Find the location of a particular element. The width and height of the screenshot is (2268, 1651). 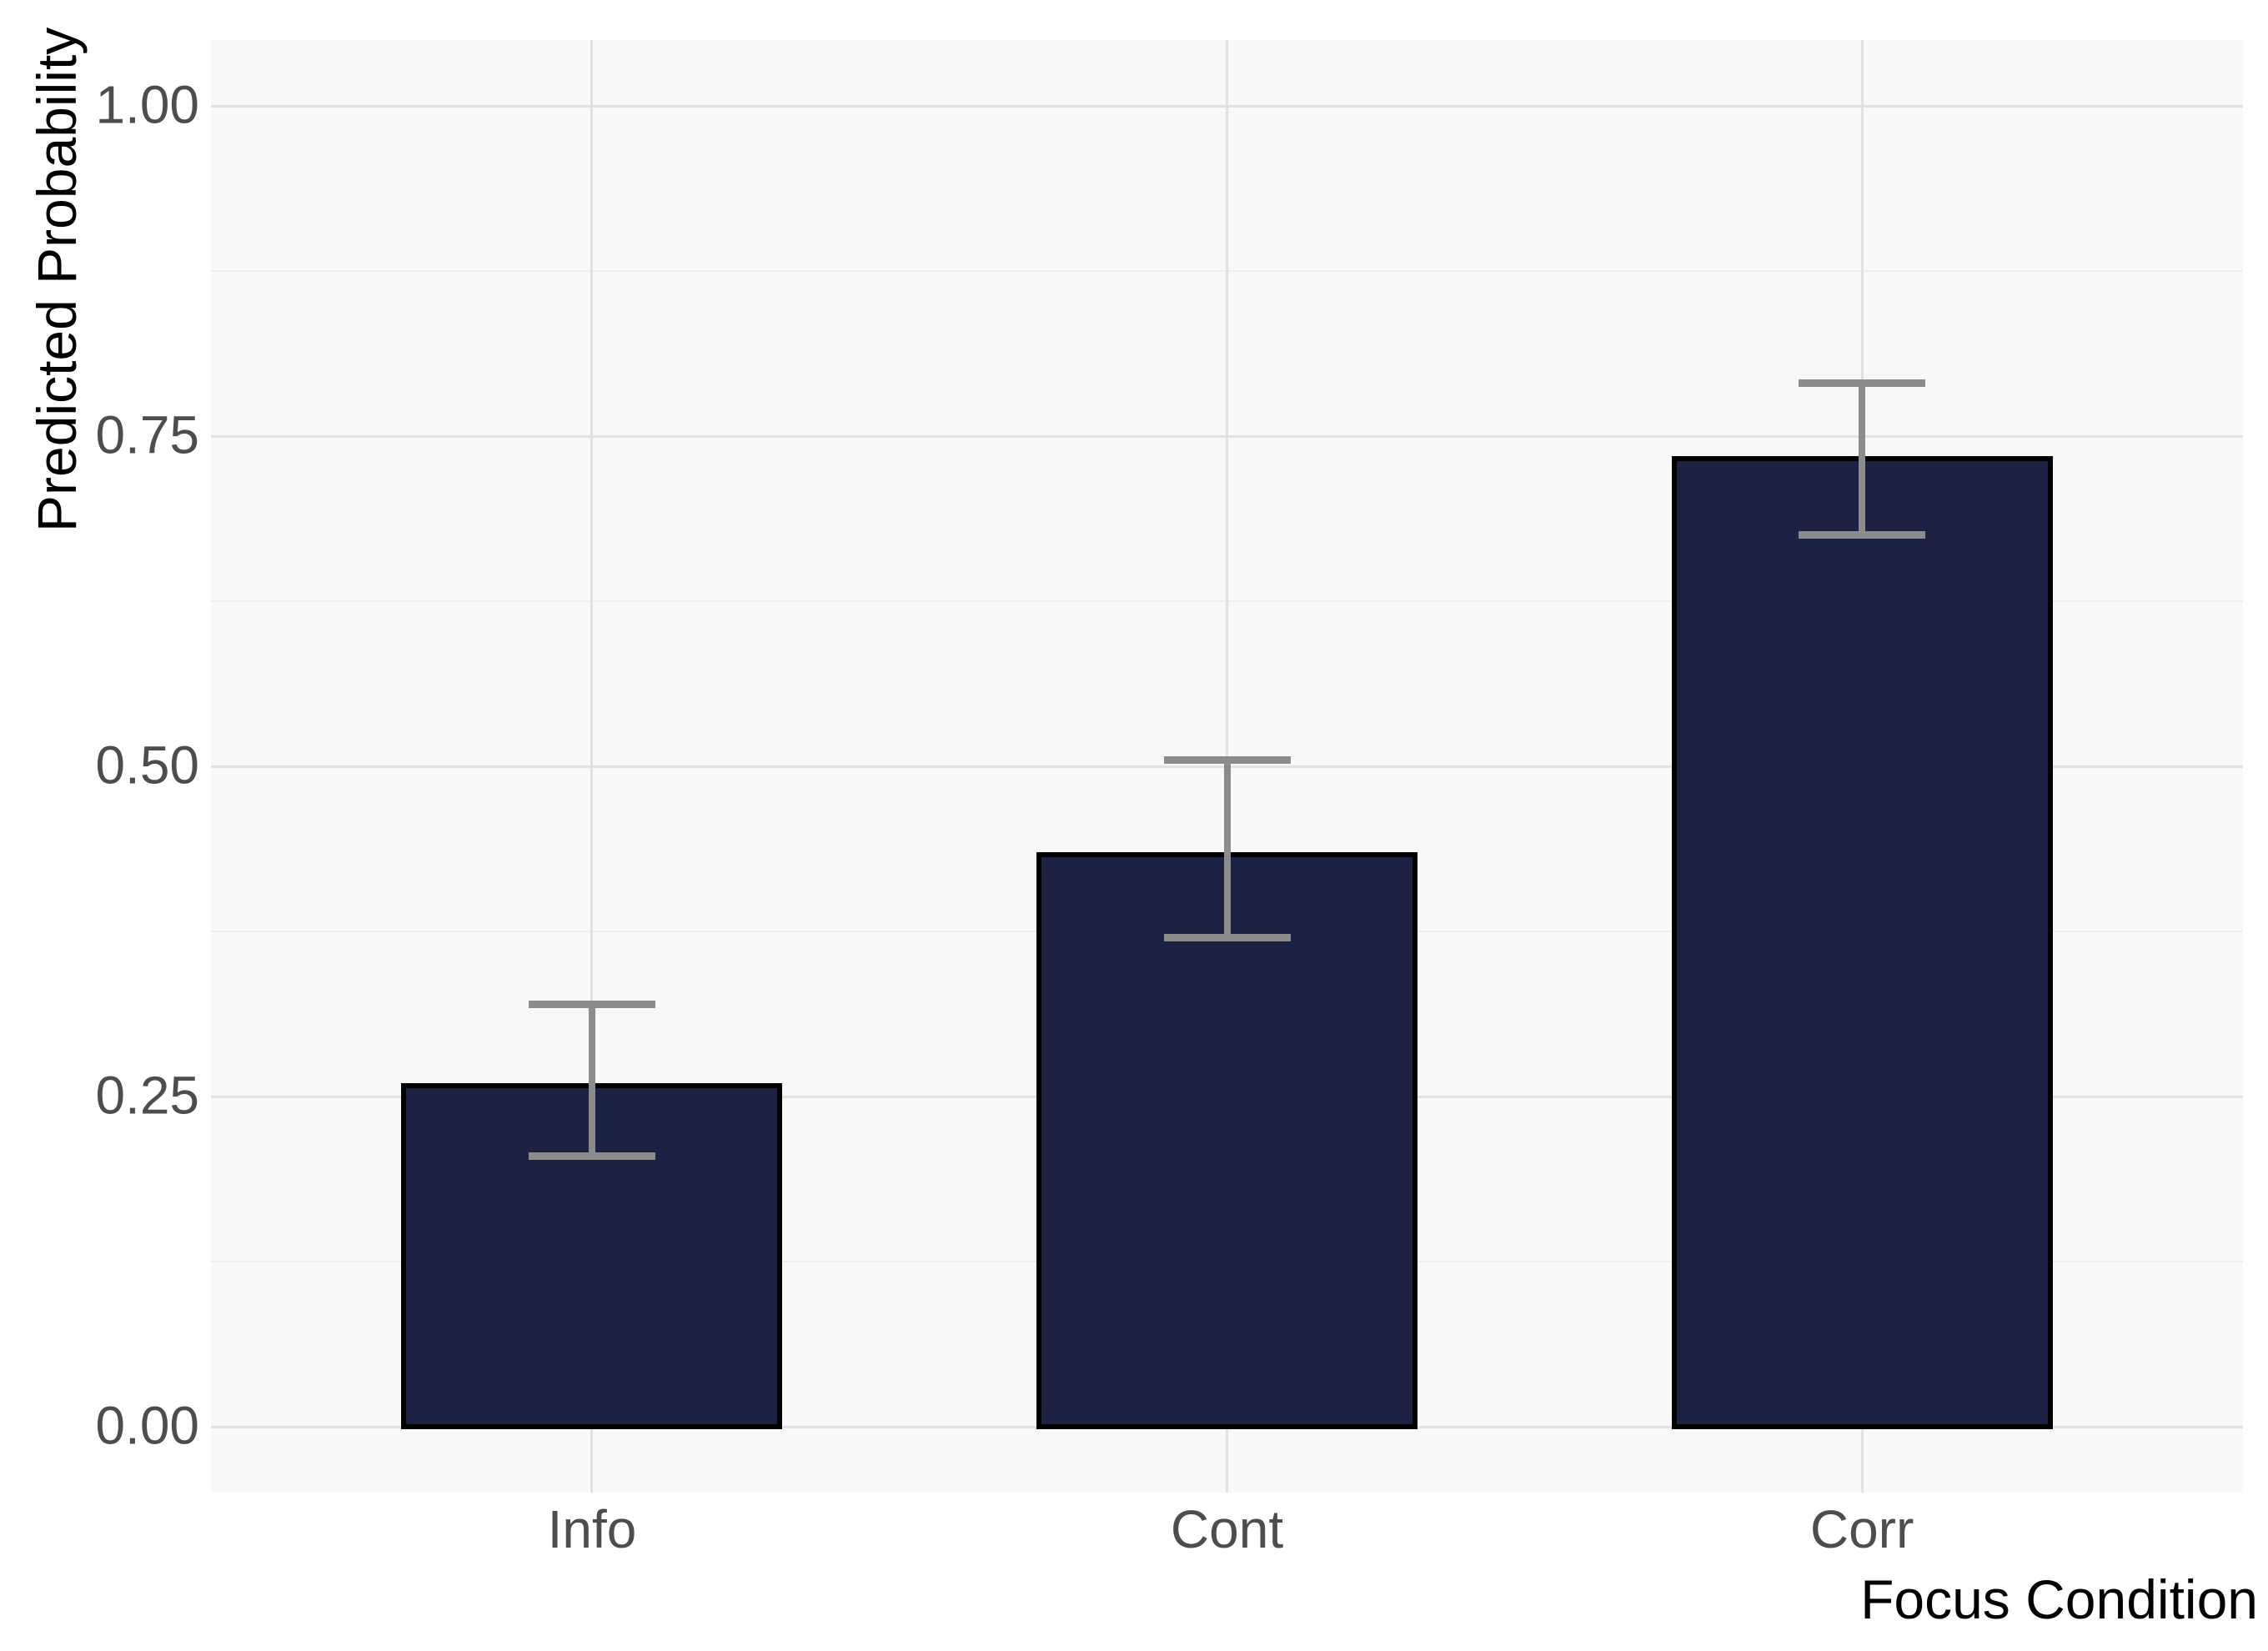

error-bar-line-corr is located at coordinates (1862, 459).